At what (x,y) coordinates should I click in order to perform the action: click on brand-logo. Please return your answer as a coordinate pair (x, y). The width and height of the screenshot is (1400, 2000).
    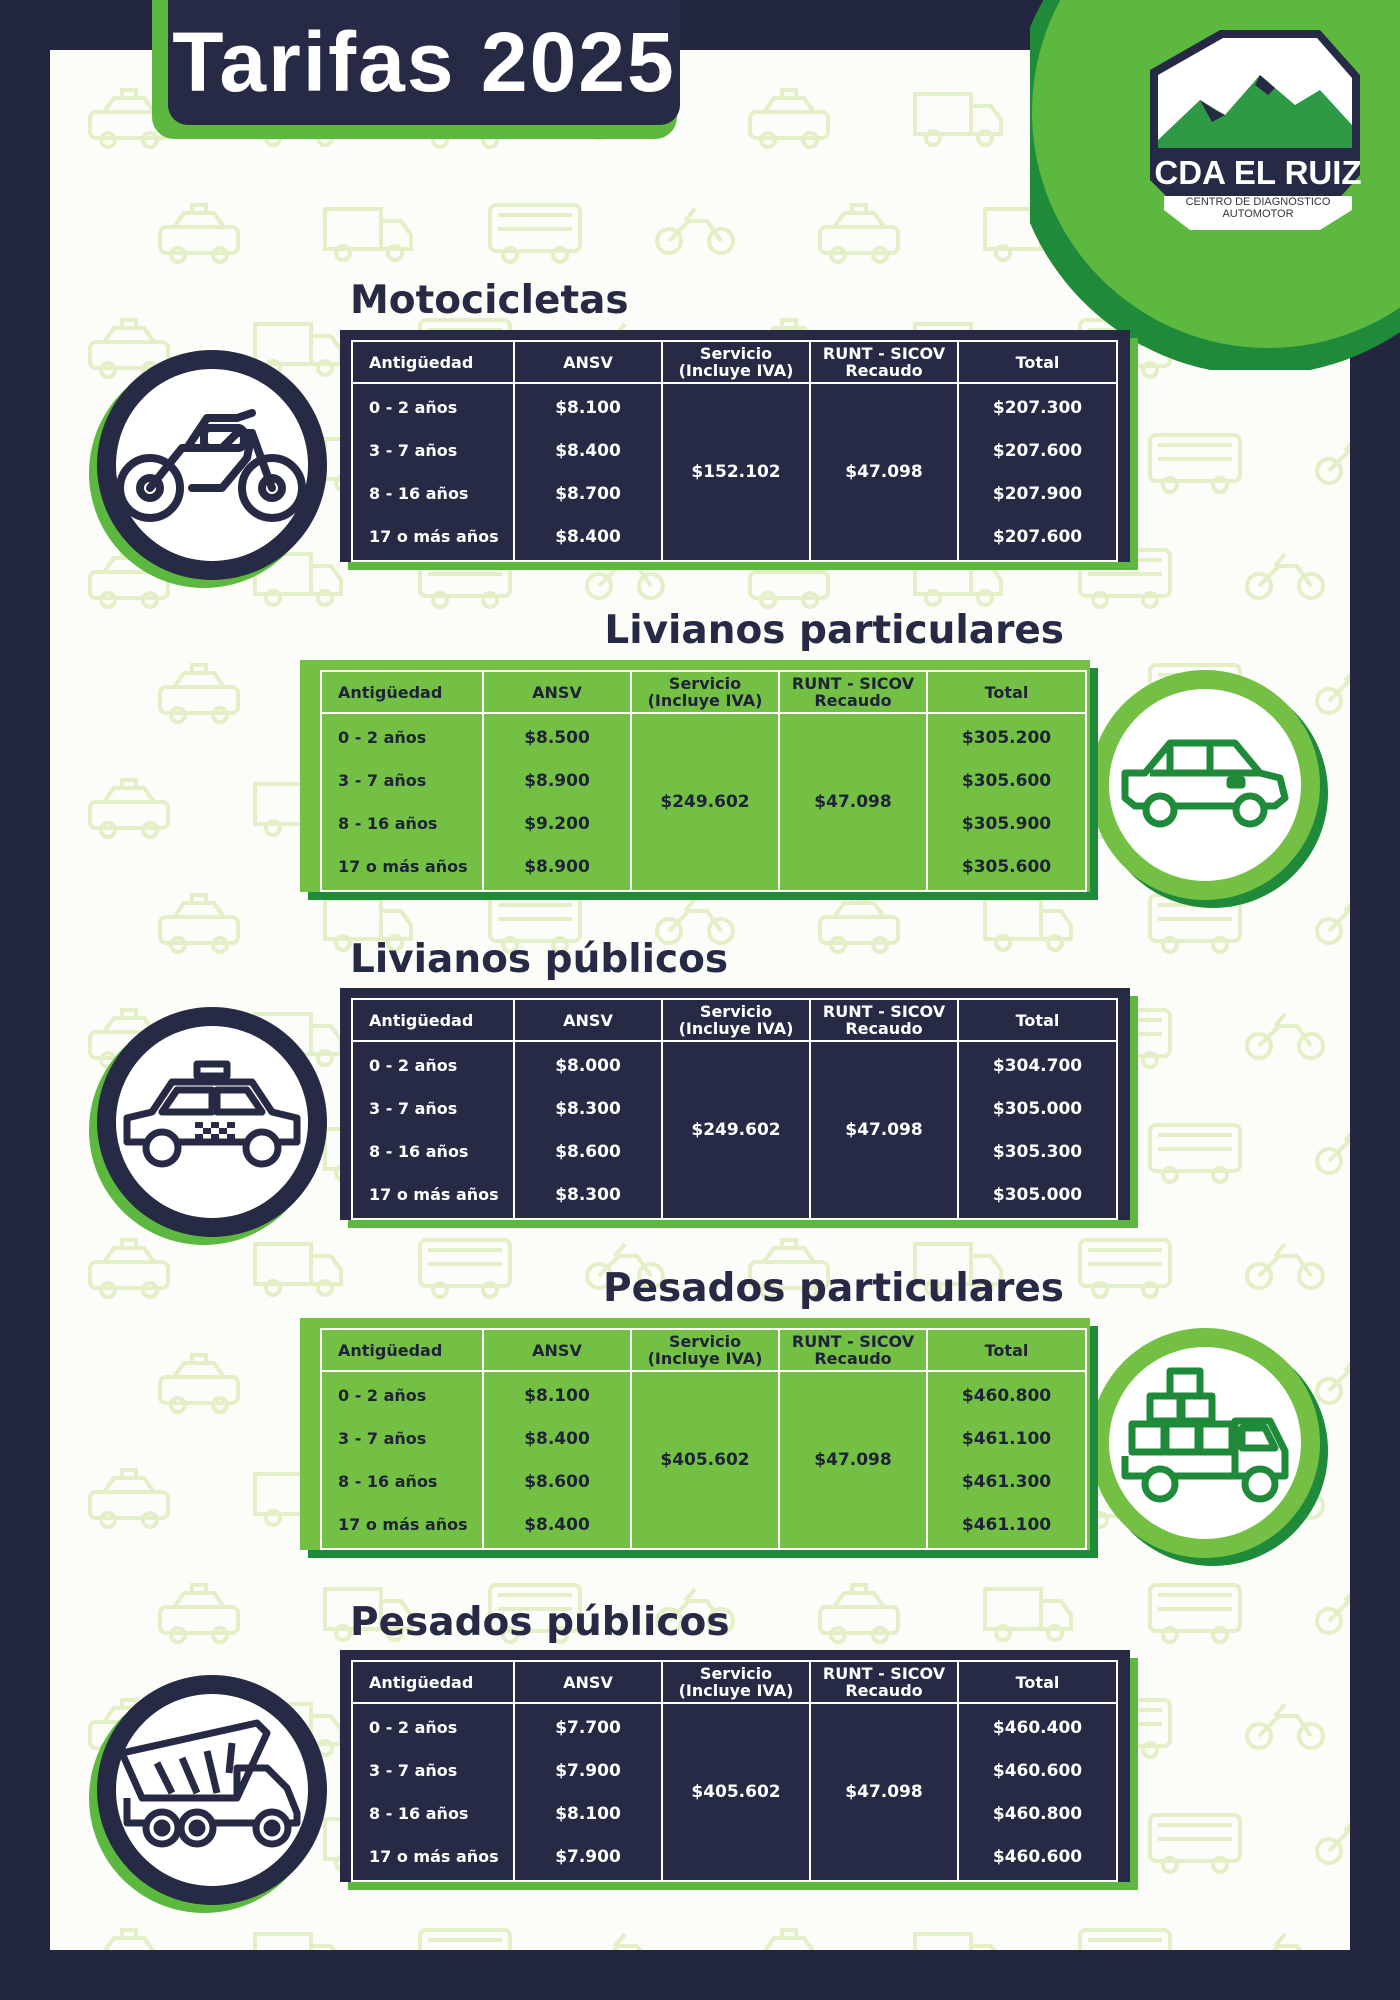
    Looking at the image, I should click on (1215, 185).